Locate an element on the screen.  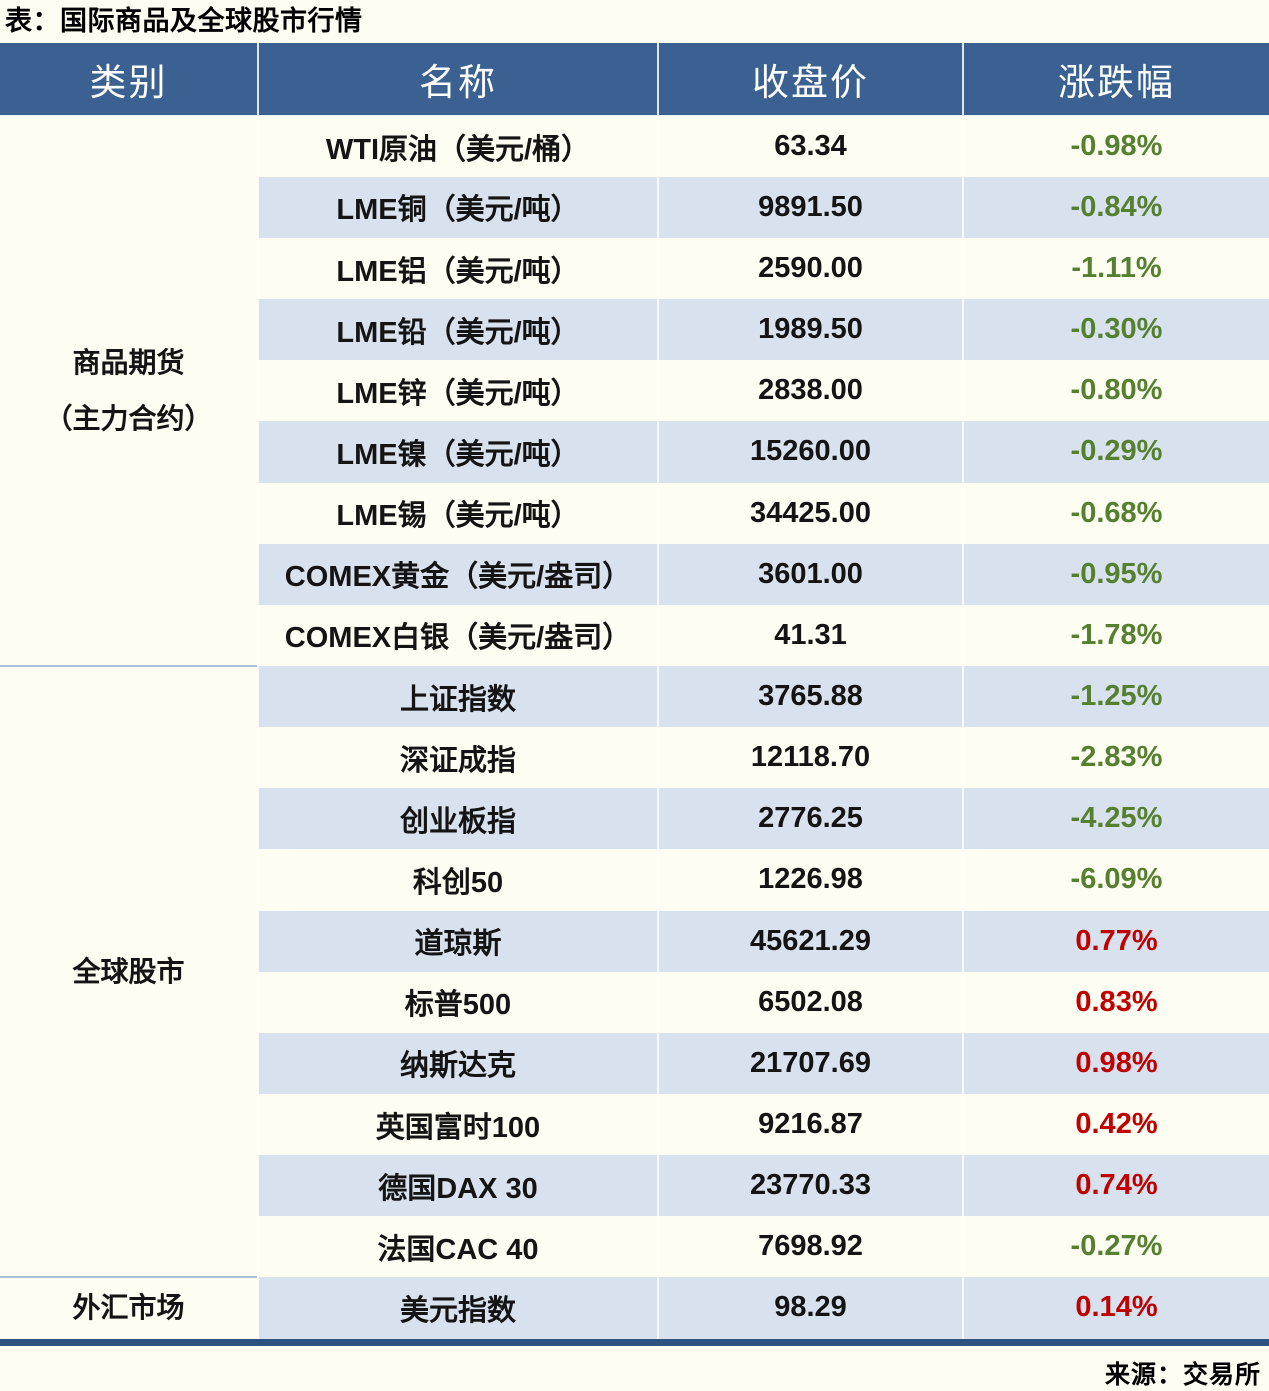
change-cell: -0.98% is located at coordinates (1115, 146).